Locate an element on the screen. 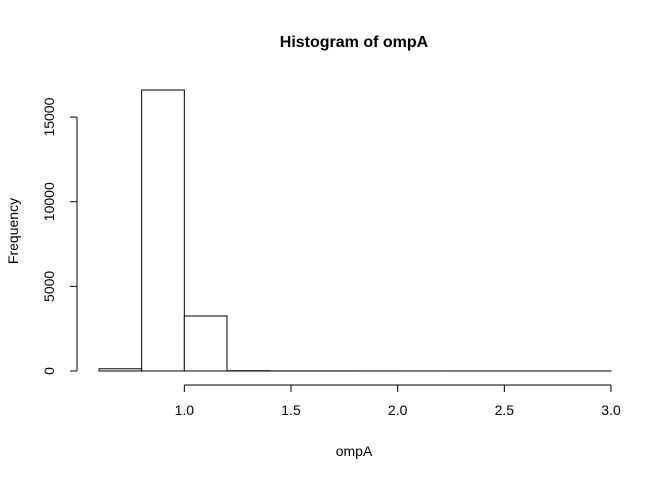 The height and width of the screenshot is (480, 672). x-axis-label: ompA is located at coordinates (354, 451).